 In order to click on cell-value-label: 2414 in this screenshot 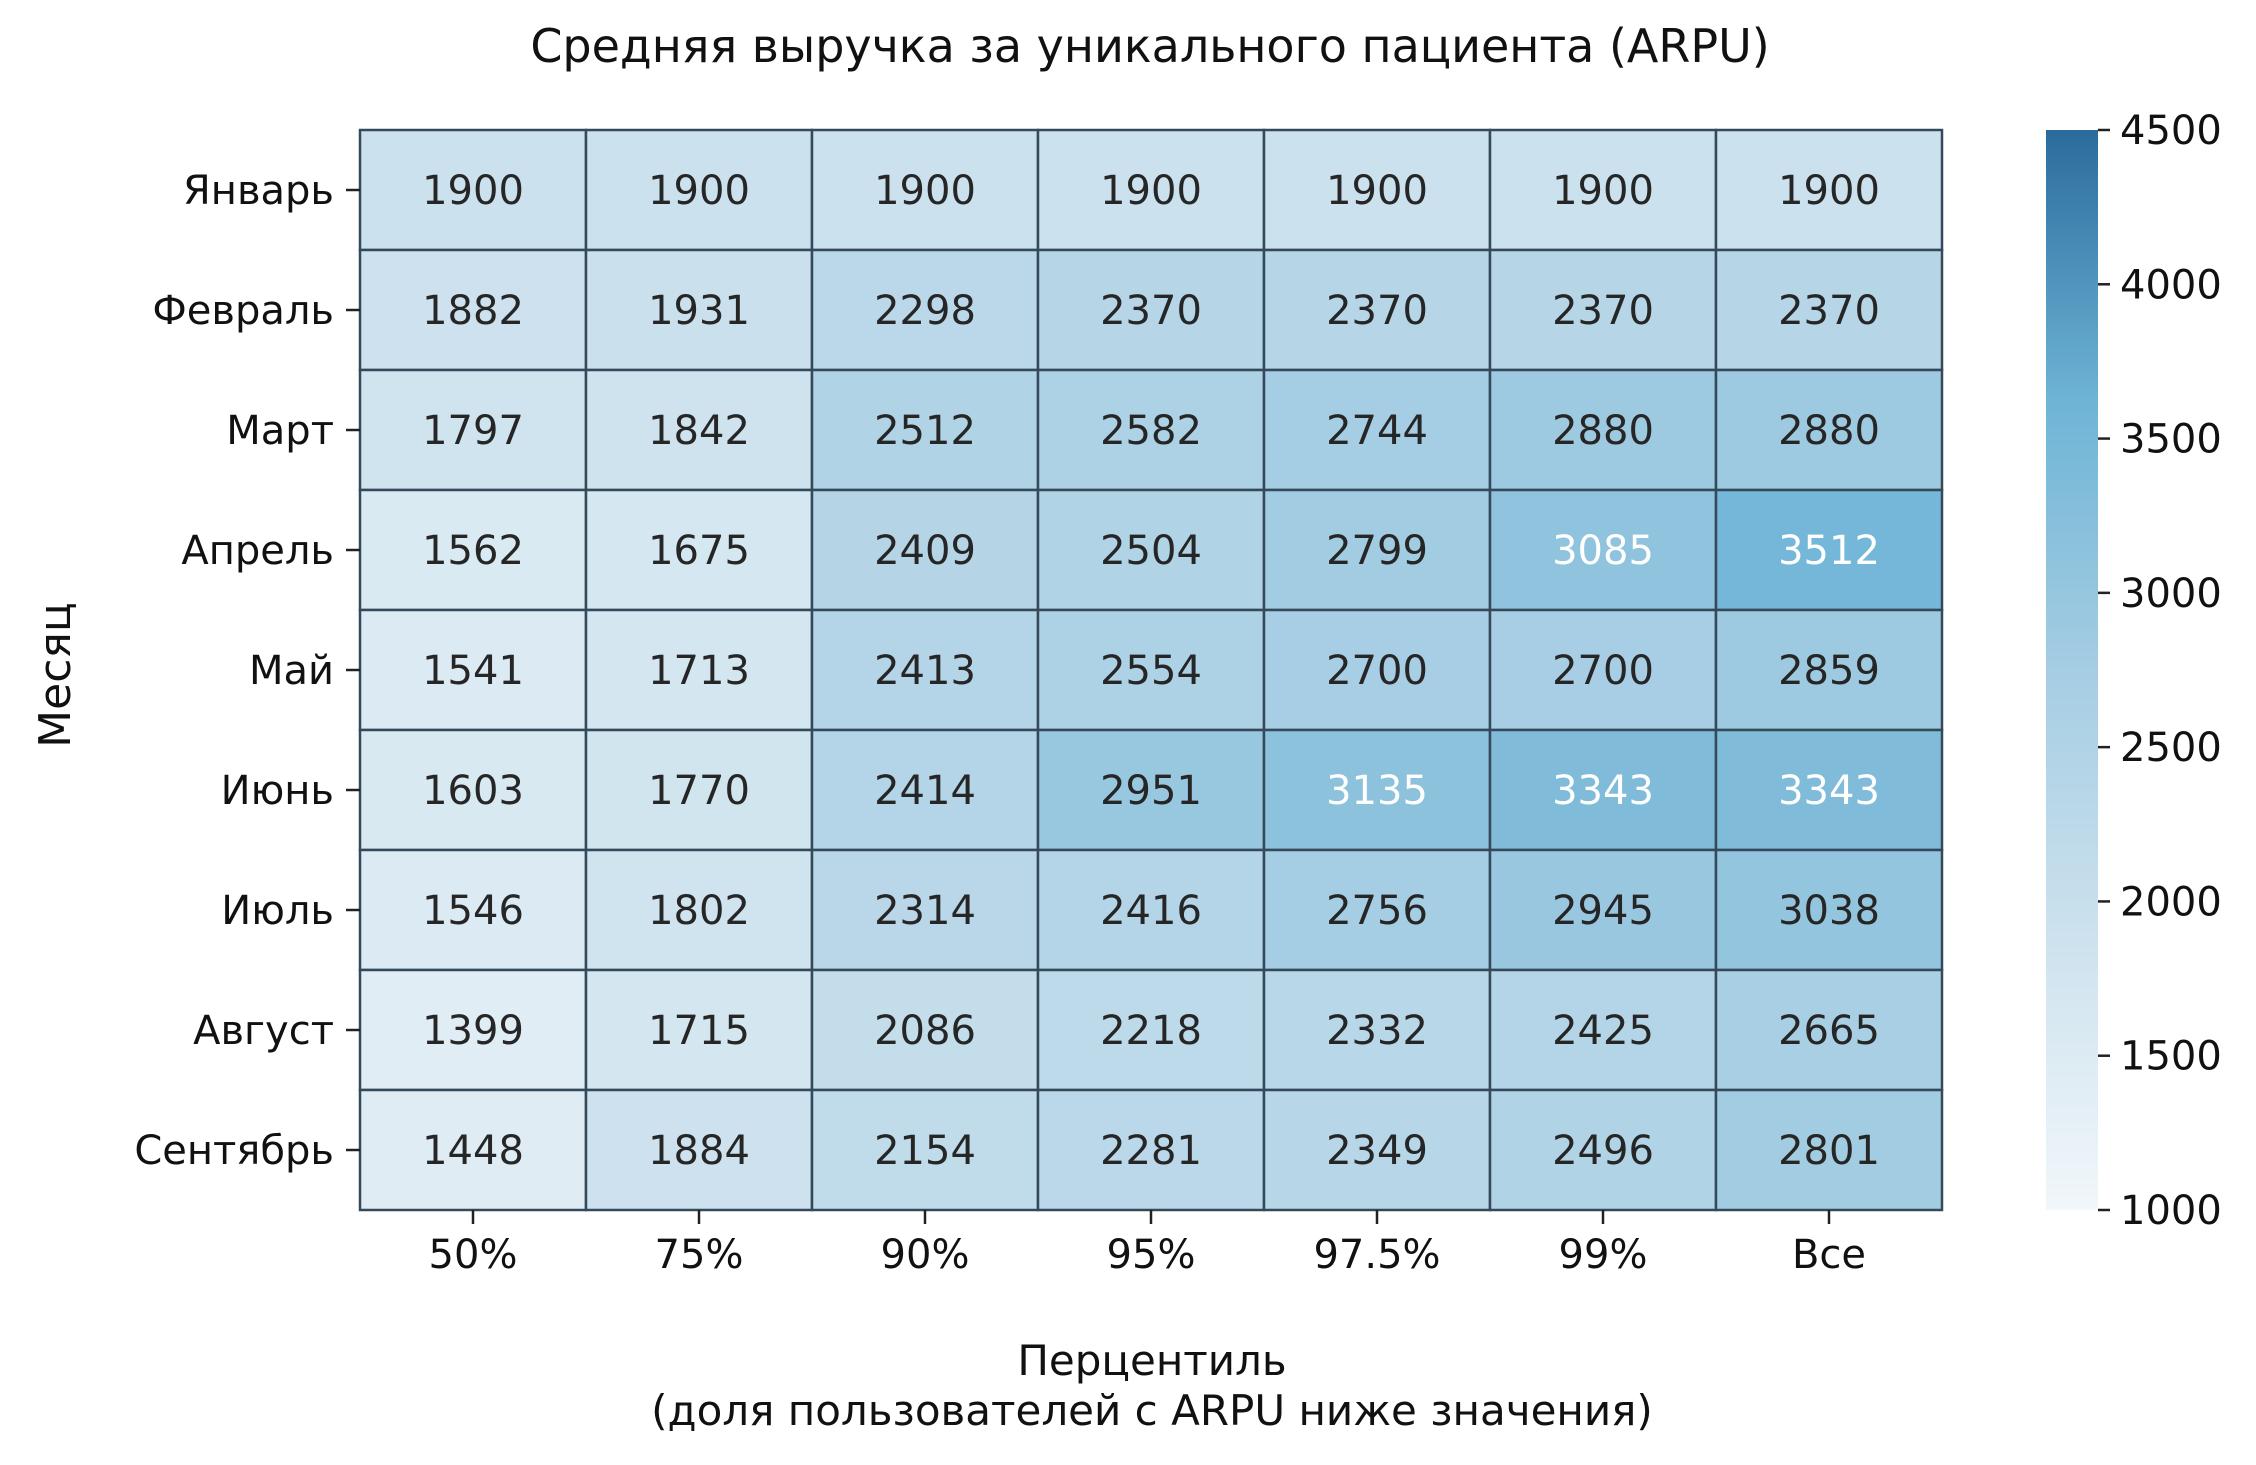, I will do `click(925, 791)`.